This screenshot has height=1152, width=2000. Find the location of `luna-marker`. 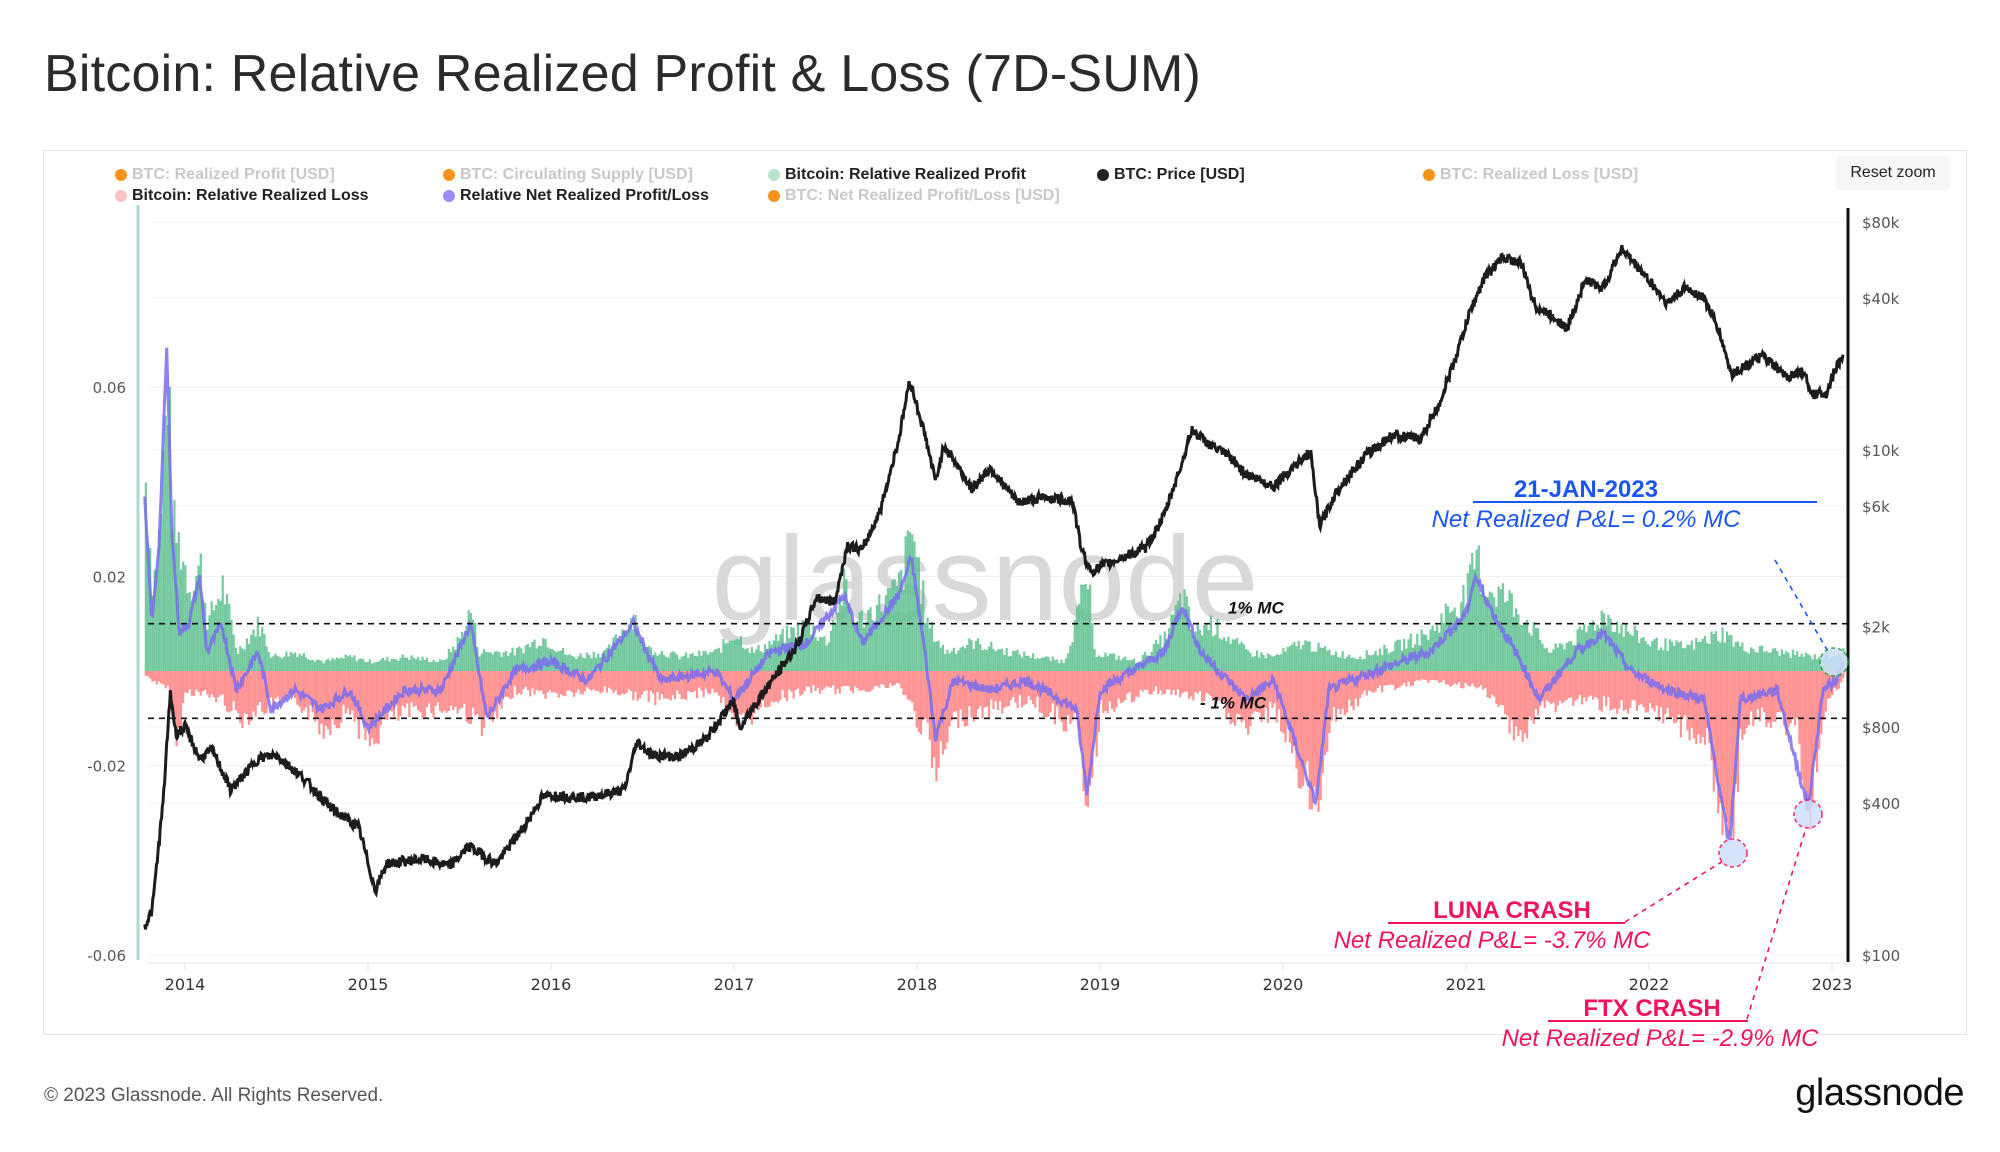

luna-marker is located at coordinates (1733, 853).